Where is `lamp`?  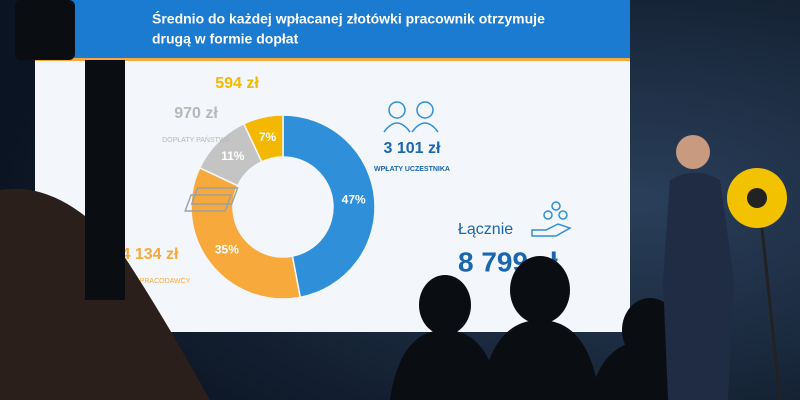
lamp is located at coordinates (757, 284).